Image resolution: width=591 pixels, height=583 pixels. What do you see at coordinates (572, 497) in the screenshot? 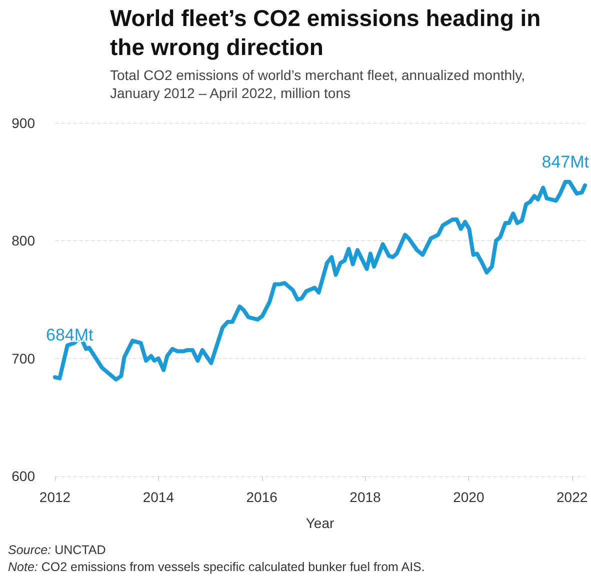
I see `x-tick-label: 2022` at bounding box center [572, 497].